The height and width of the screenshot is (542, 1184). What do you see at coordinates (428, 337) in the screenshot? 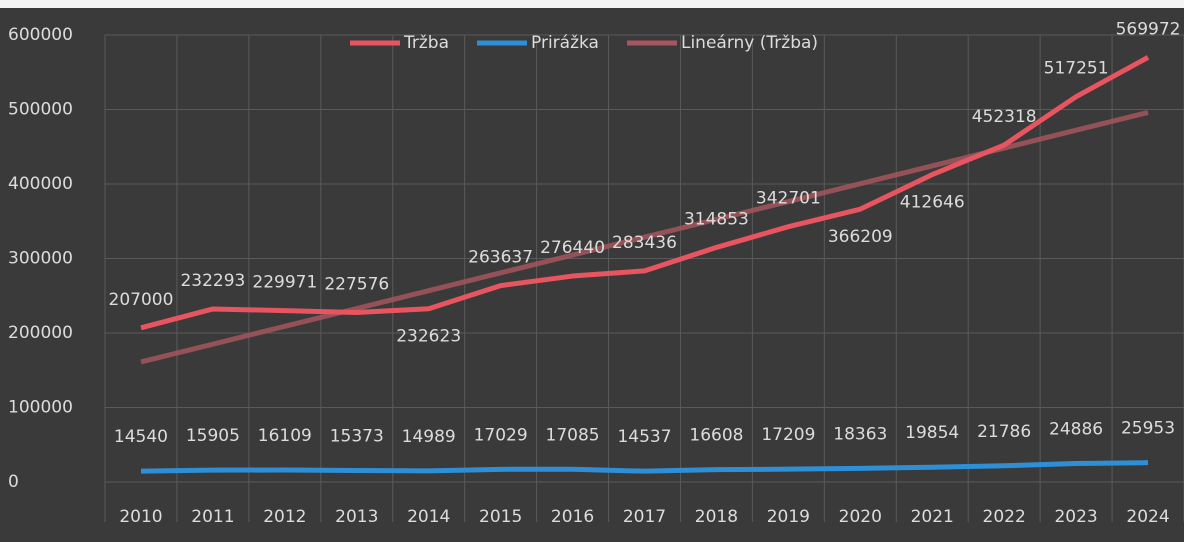
I see `data-label: 232623` at bounding box center [428, 337].